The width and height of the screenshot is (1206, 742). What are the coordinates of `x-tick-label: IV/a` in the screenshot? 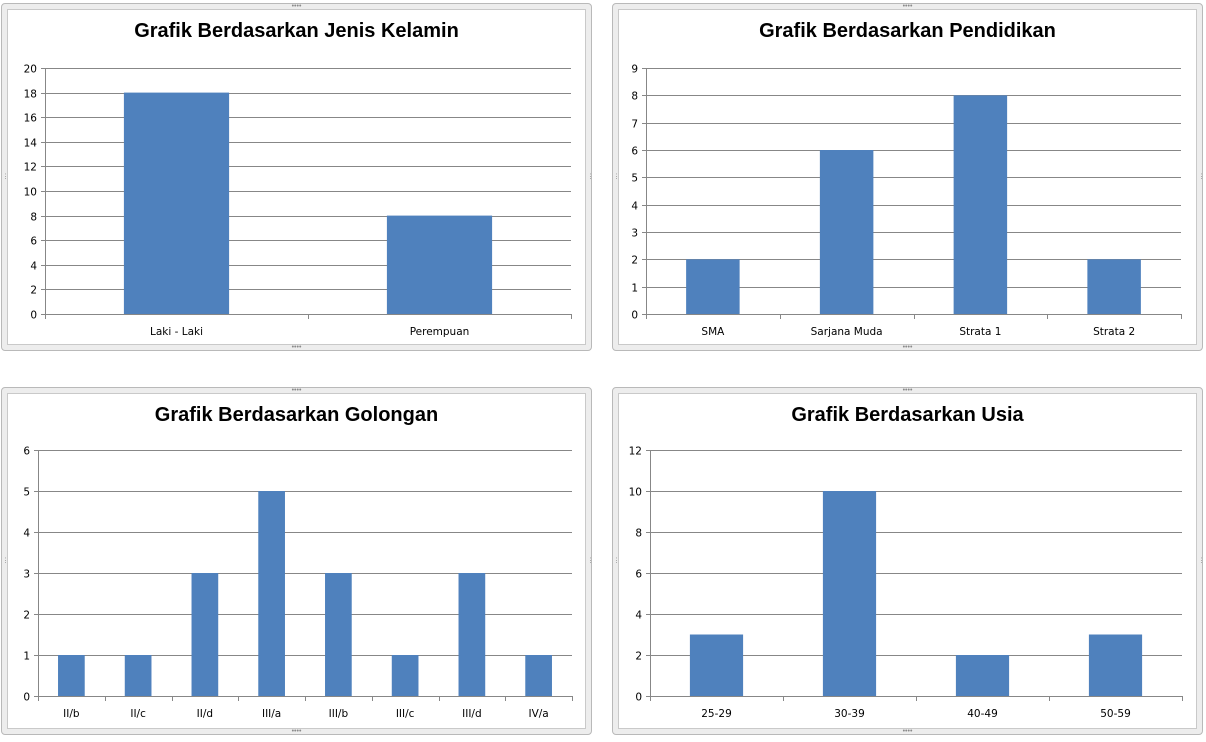 It's located at (538, 714).